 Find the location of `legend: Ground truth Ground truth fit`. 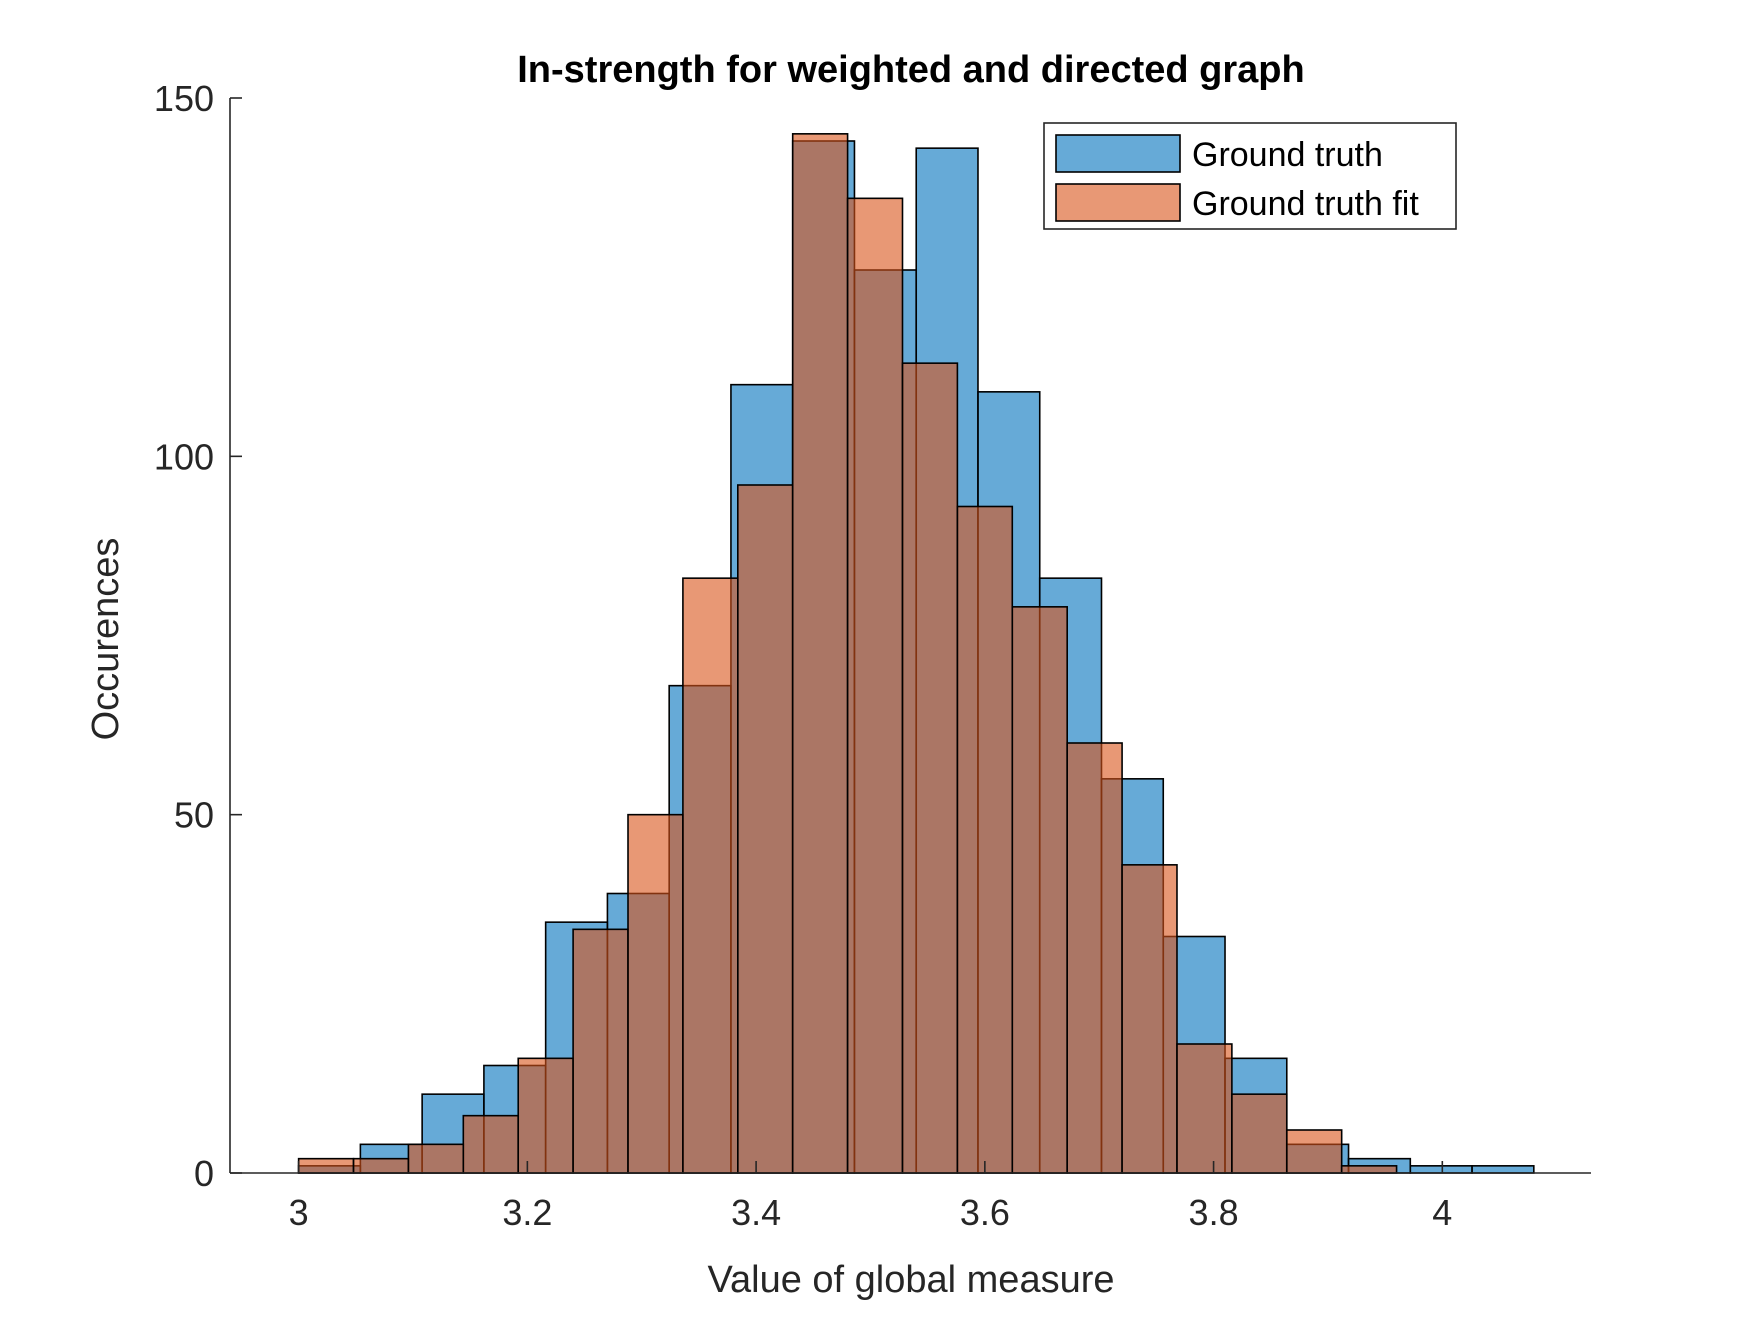

legend: Ground truth Ground truth fit is located at coordinates (1250, 176).